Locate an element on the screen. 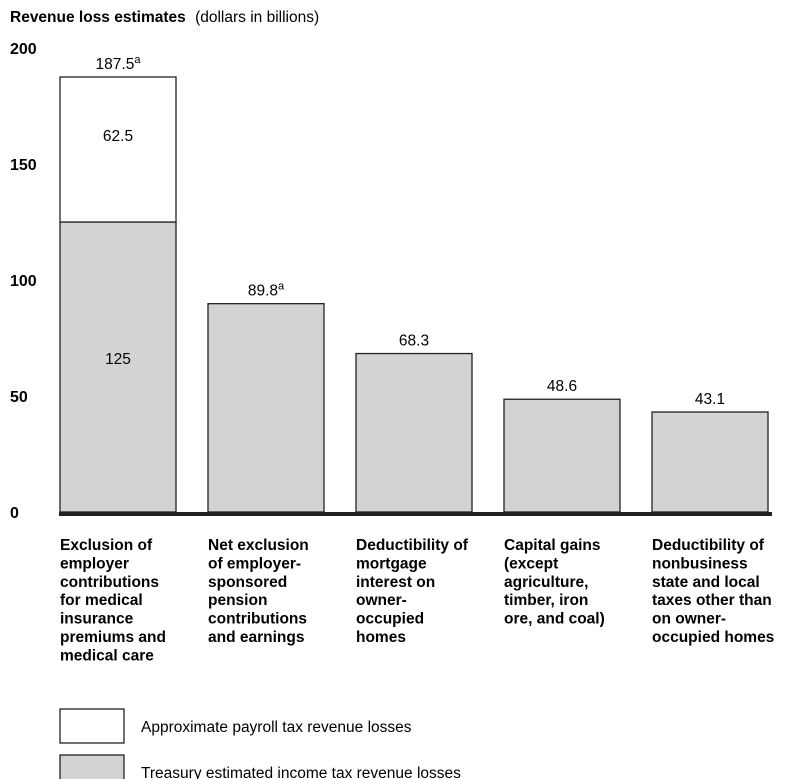 This screenshot has width=799, height=779. category-label-line: employer is located at coordinates (94, 563).